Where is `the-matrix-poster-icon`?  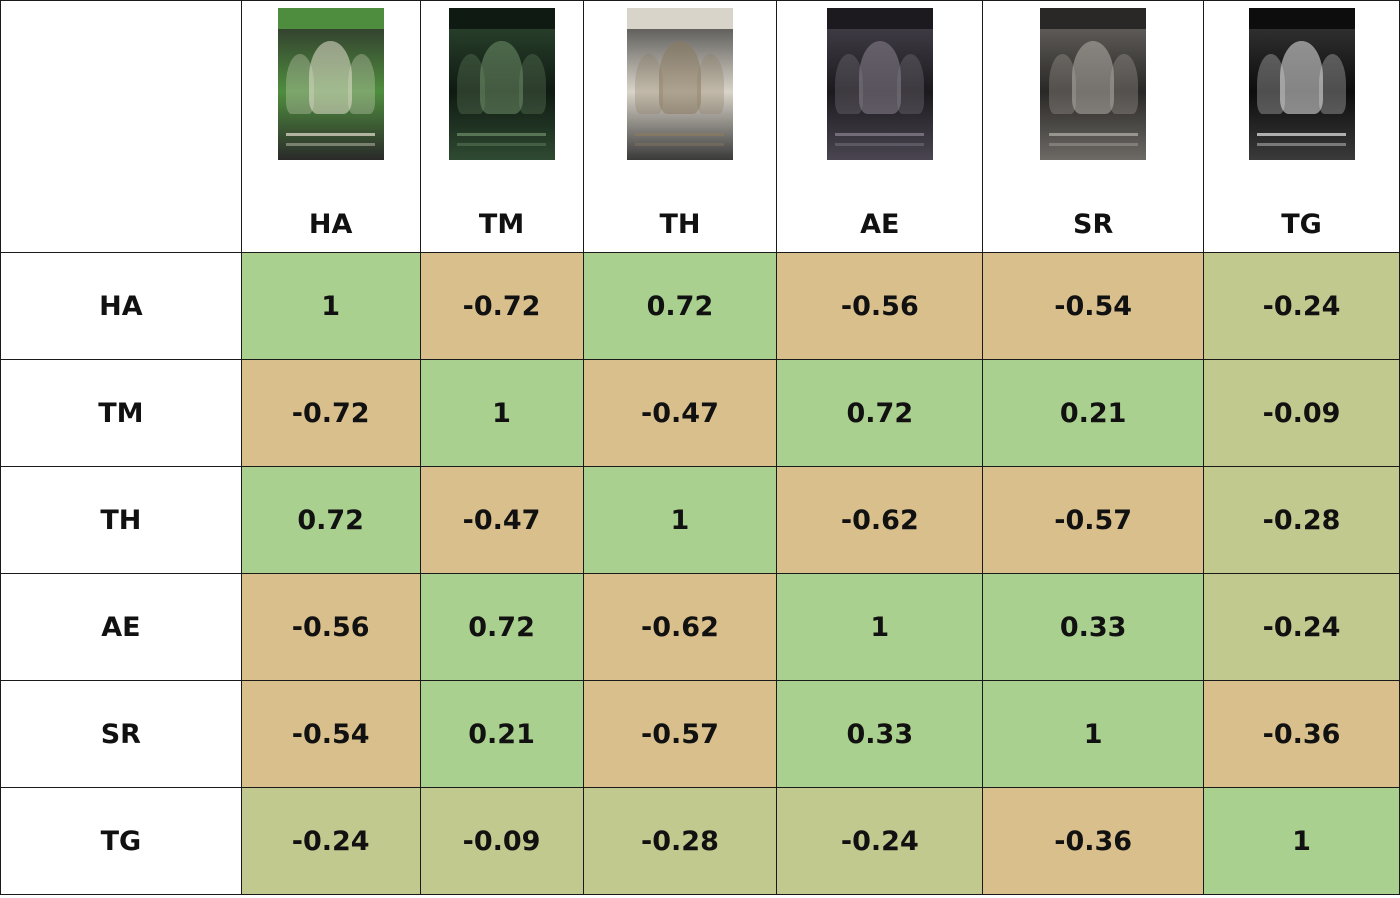 the-matrix-poster-icon is located at coordinates (501, 84).